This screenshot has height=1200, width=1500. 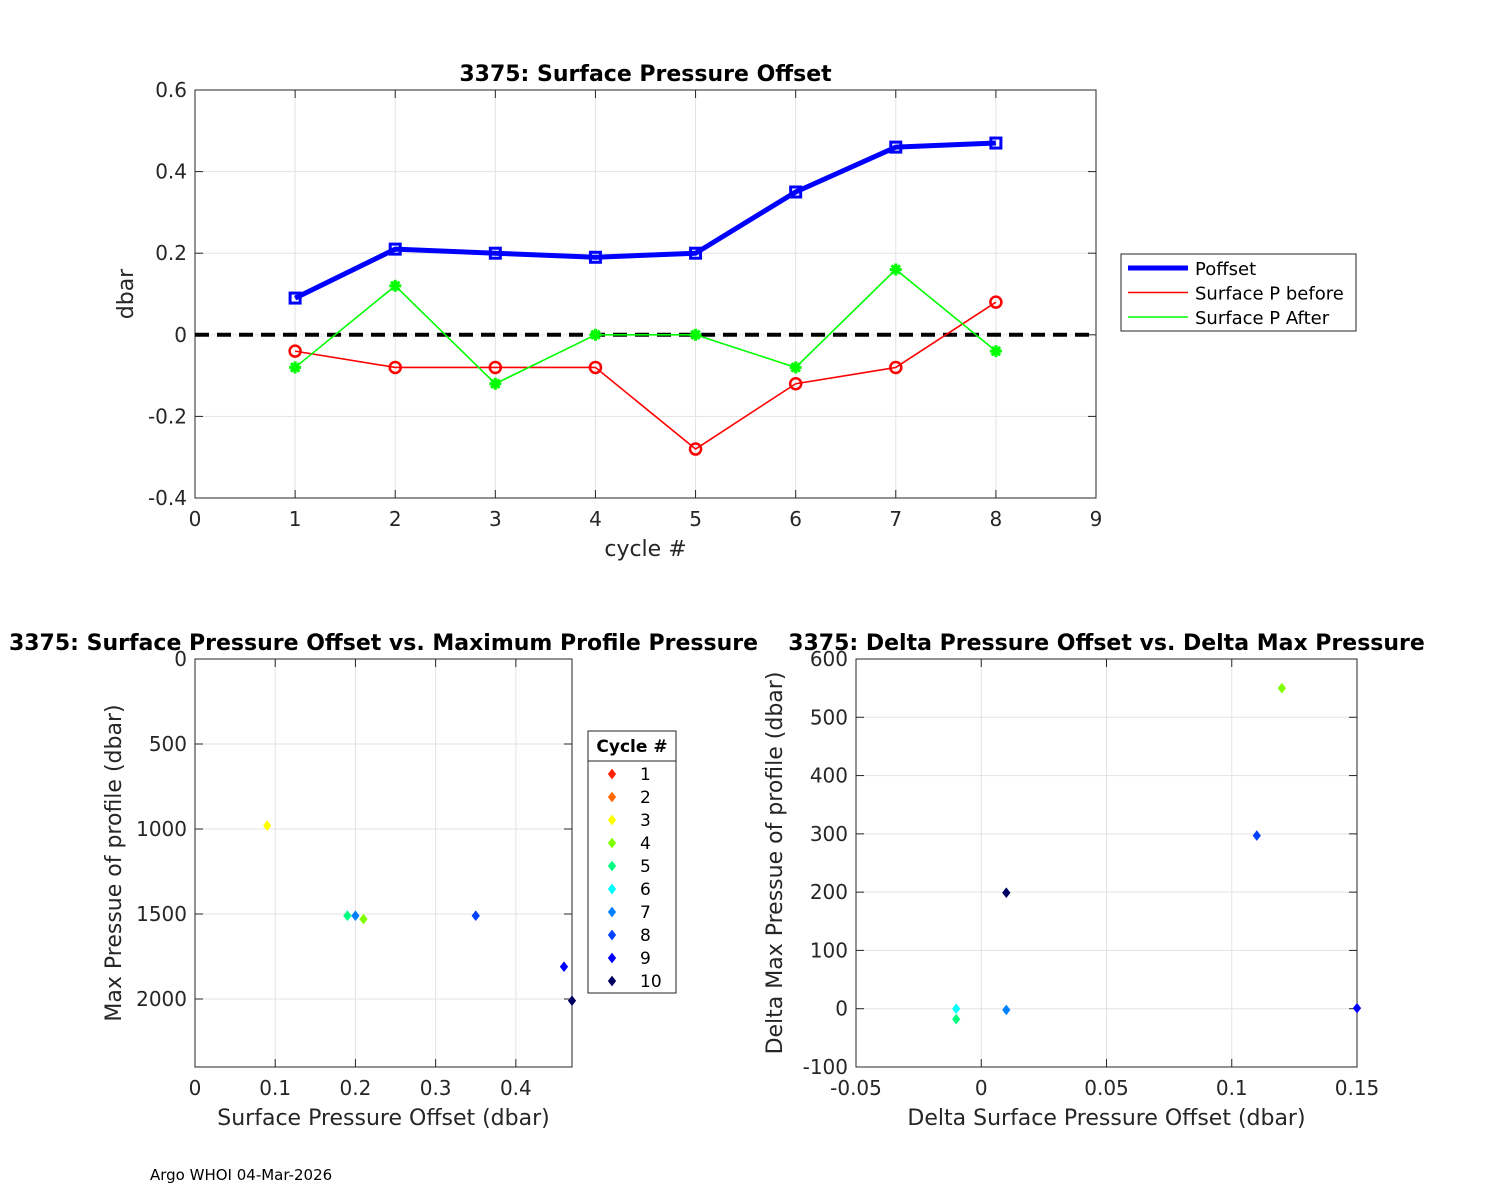 I want to click on legend-label: Surface P before, so click(x=1269, y=294).